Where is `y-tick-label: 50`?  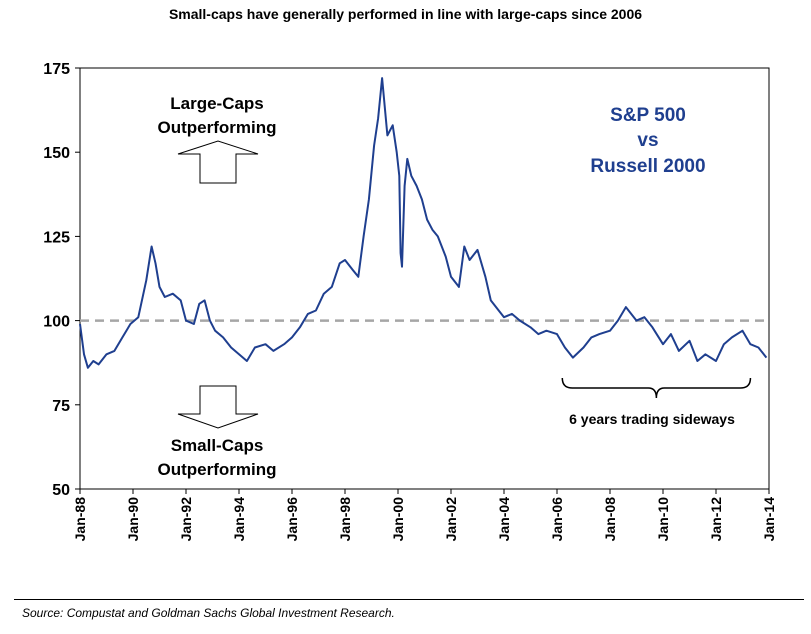
y-tick-label: 50 is located at coordinates (61, 490).